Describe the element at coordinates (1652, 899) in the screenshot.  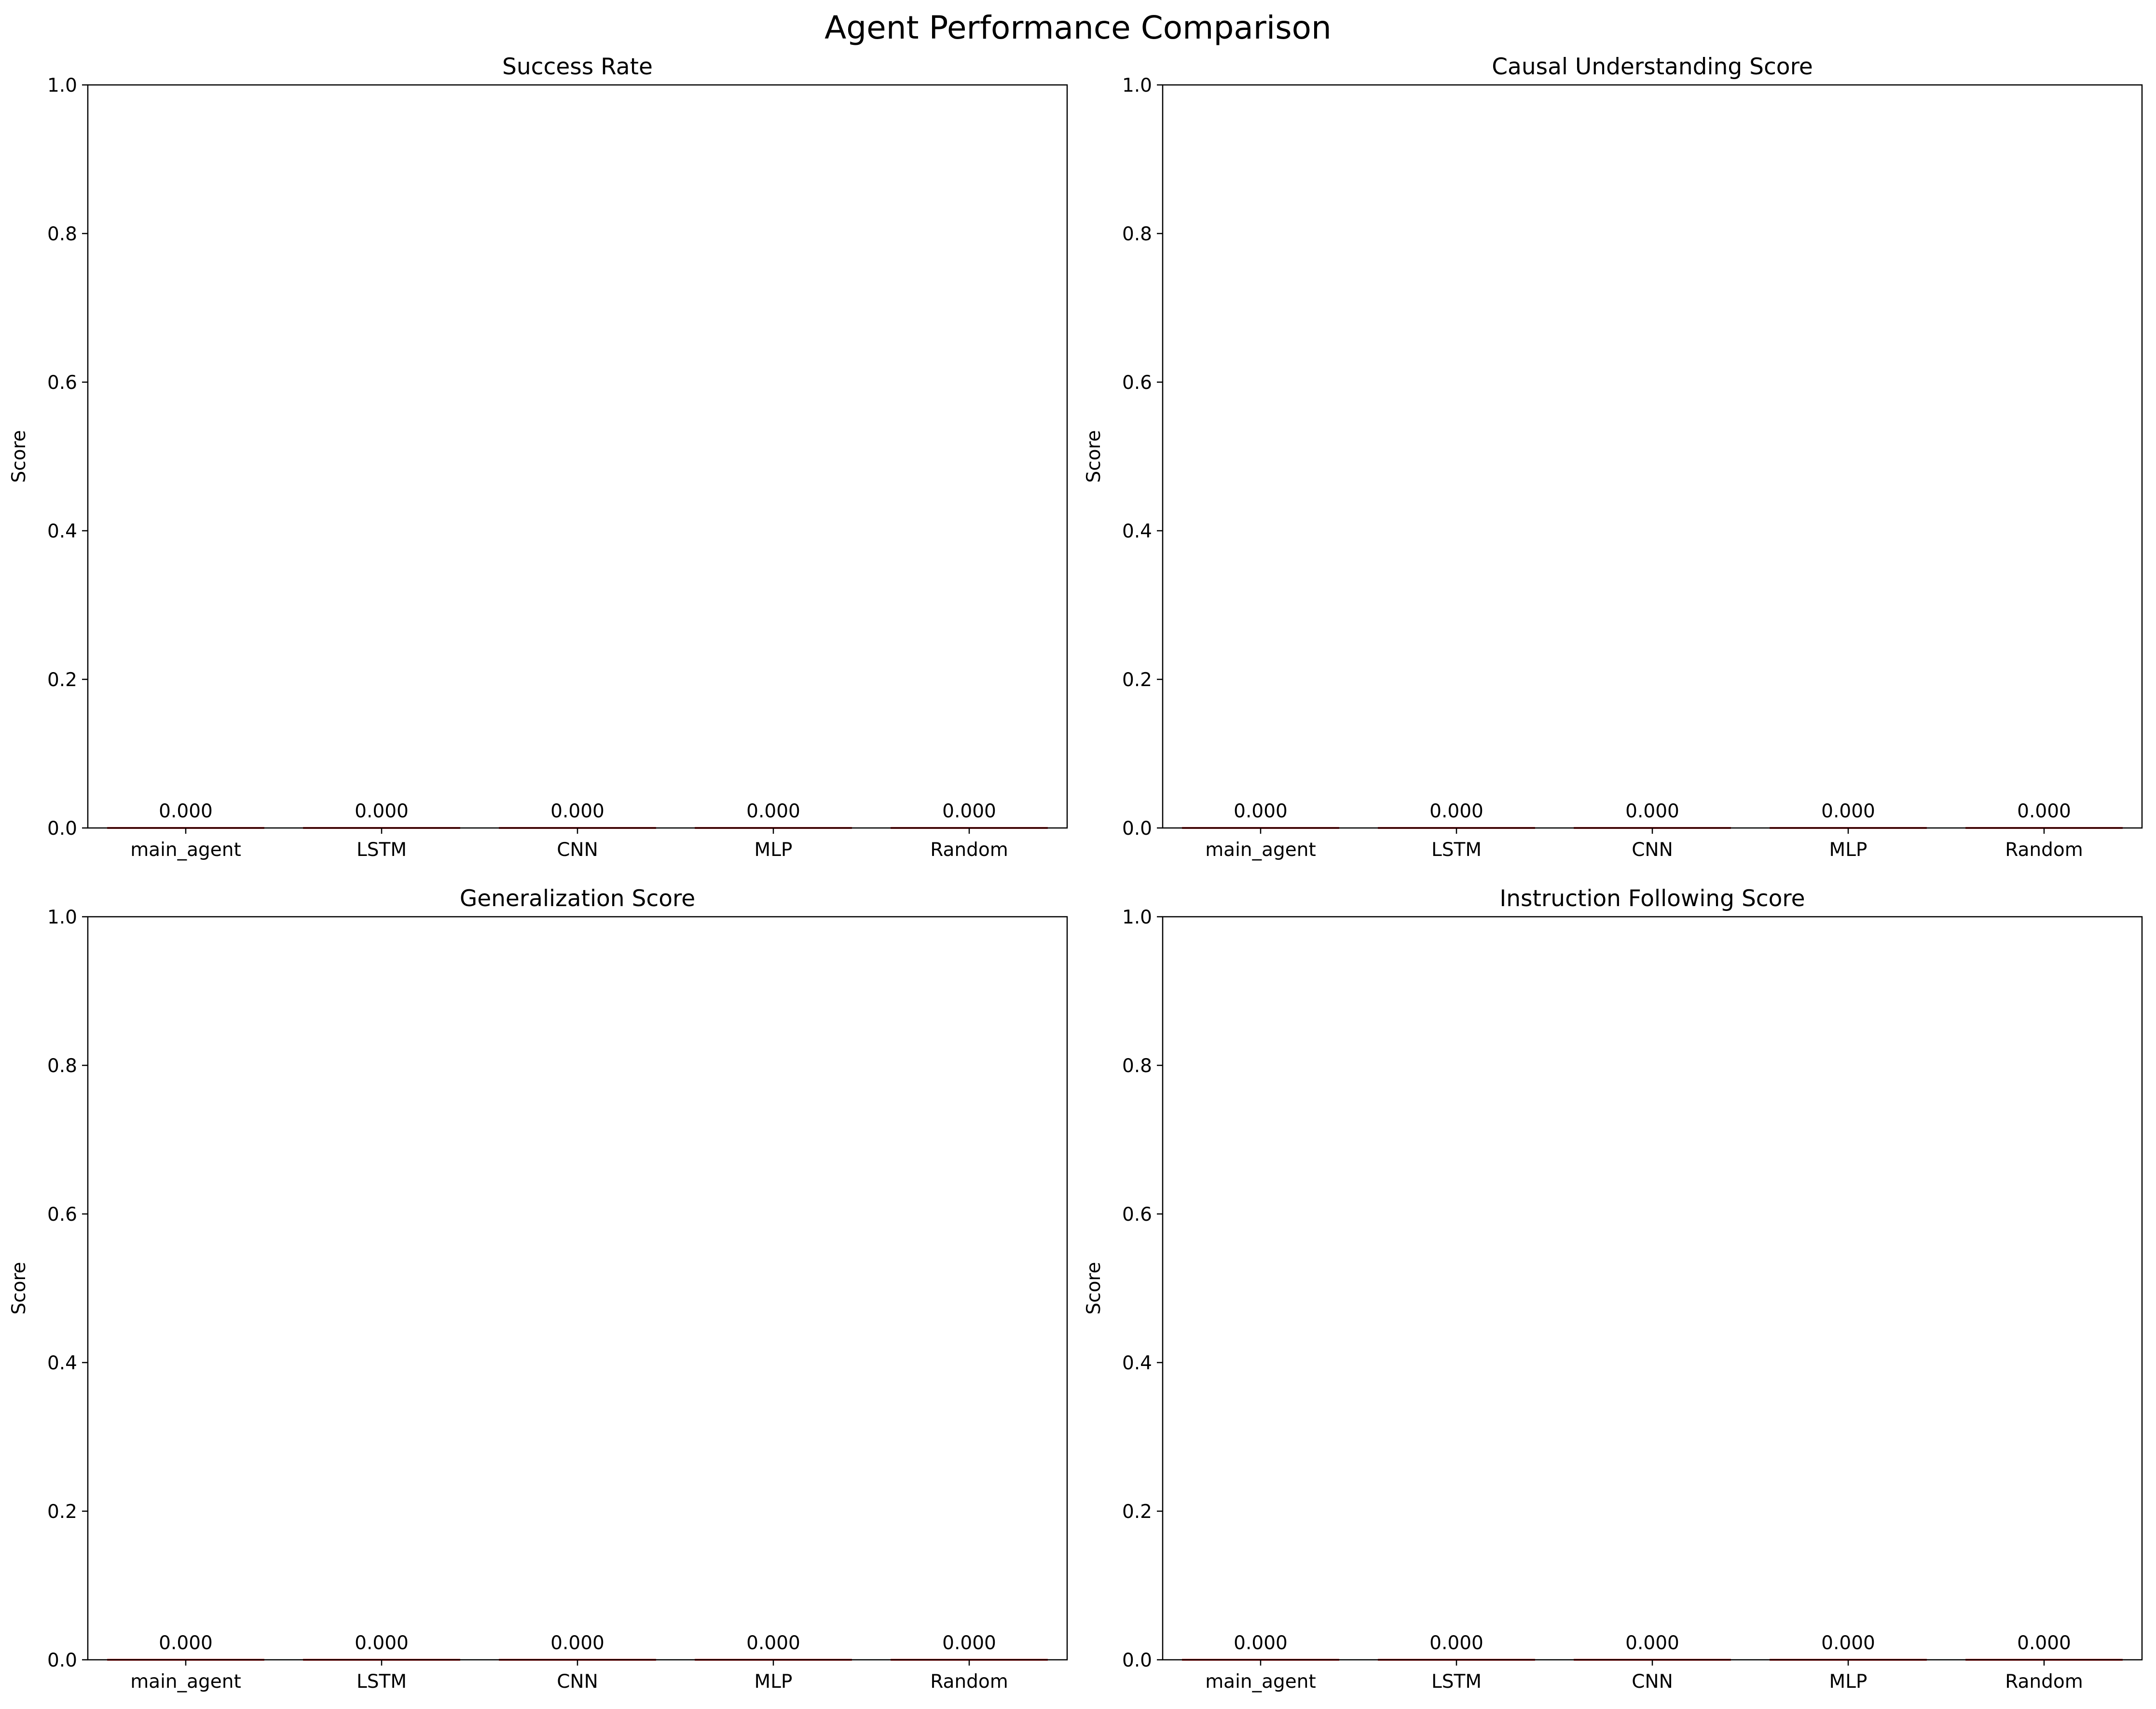
I see `subplot-title: Instruction Following Score` at that location.